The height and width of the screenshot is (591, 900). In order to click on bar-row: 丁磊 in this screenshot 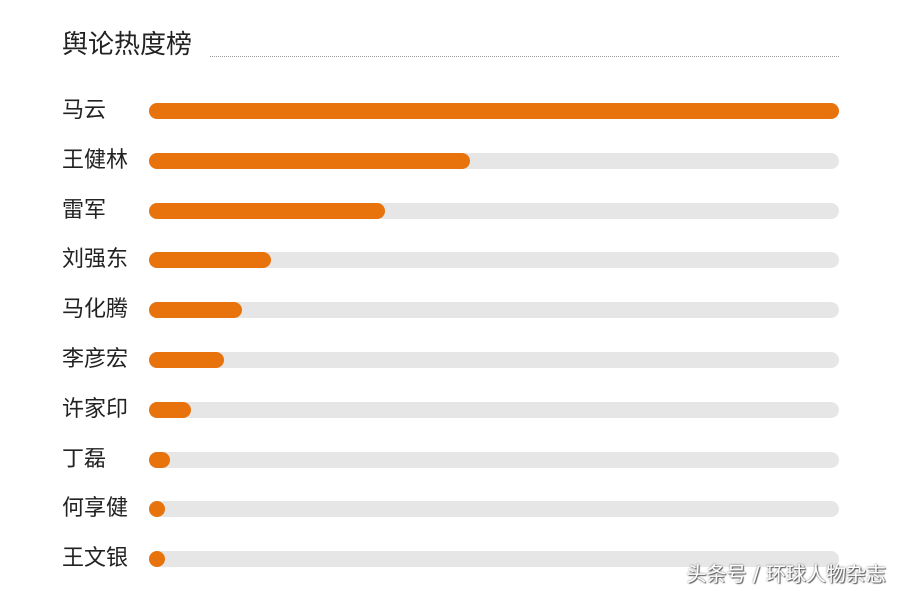, I will do `click(451, 460)`.